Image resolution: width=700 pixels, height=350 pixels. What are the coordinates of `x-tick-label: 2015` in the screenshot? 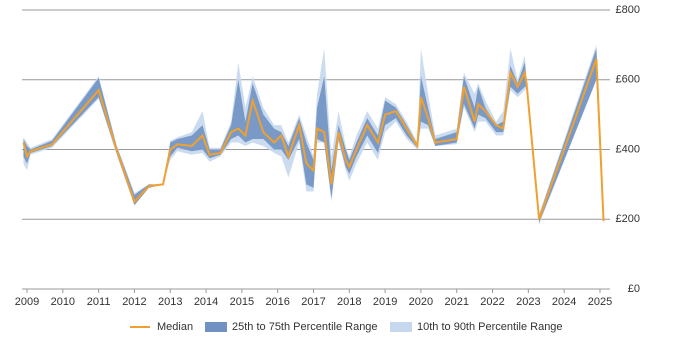 It's located at (242, 302).